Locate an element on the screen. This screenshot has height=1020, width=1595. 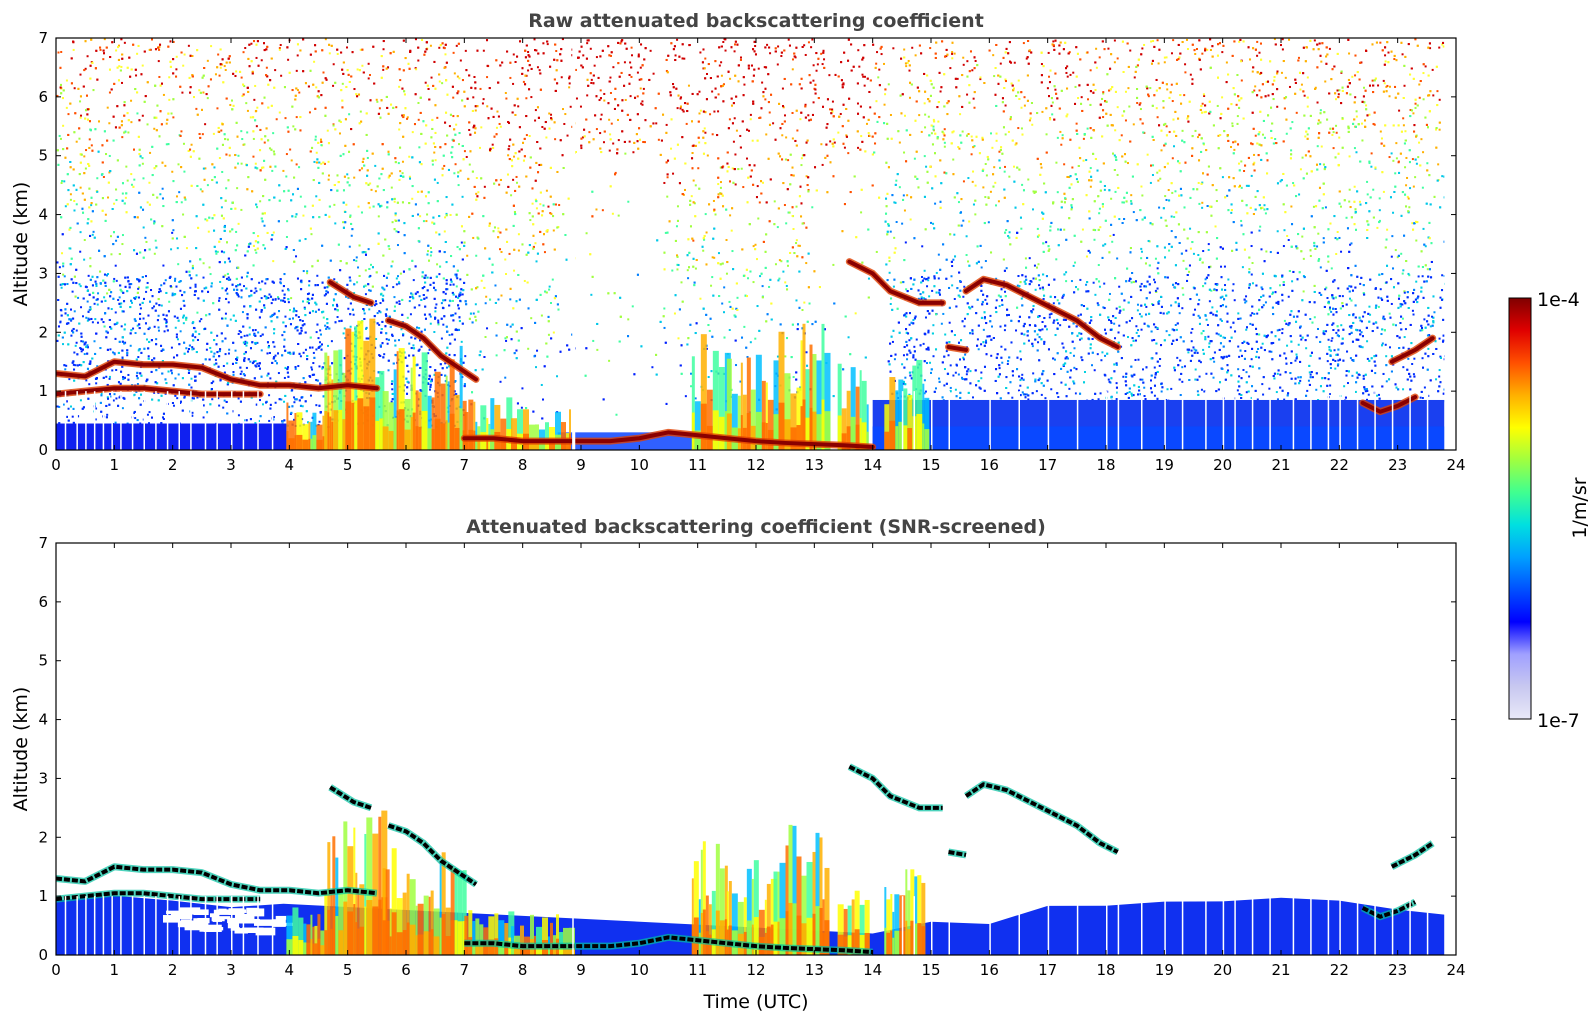
screened-aerosol-columns is located at coordinates (606, 882).